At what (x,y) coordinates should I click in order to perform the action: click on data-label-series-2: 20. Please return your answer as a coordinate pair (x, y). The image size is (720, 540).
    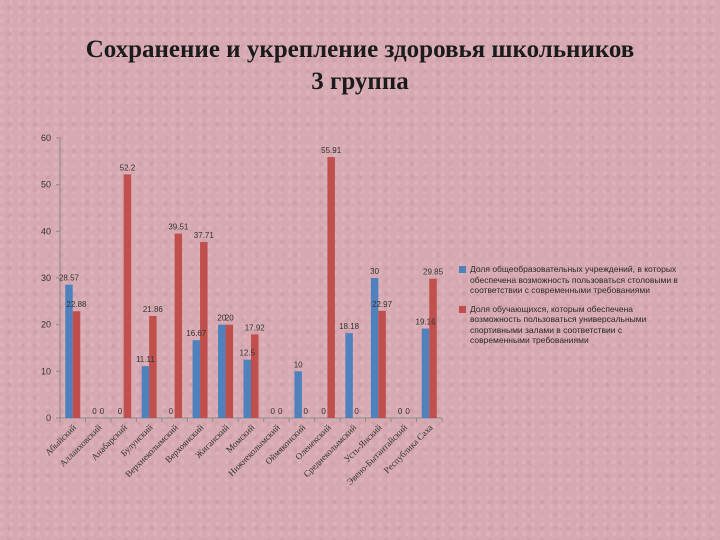
    Looking at the image, I should click on (229, 318).